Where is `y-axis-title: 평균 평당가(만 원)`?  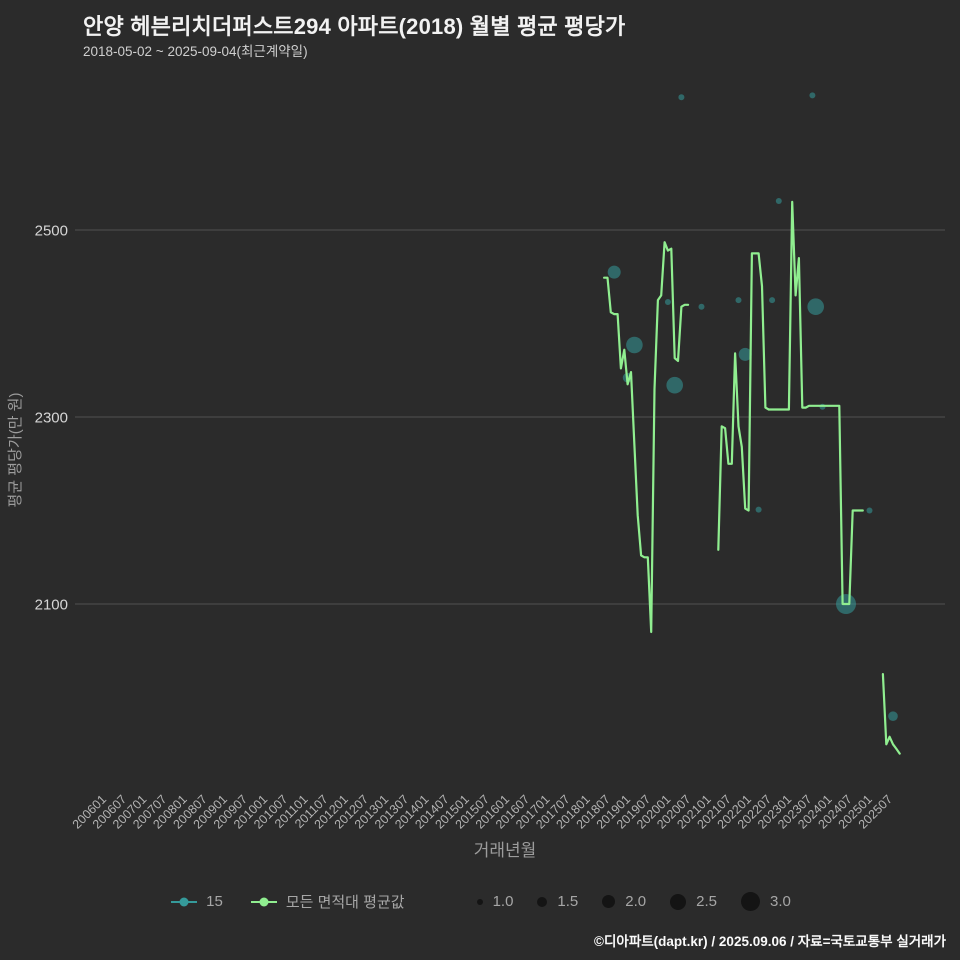
y-axis-title: 평균 평당가(만 원) is located at coordinates (15, 450).